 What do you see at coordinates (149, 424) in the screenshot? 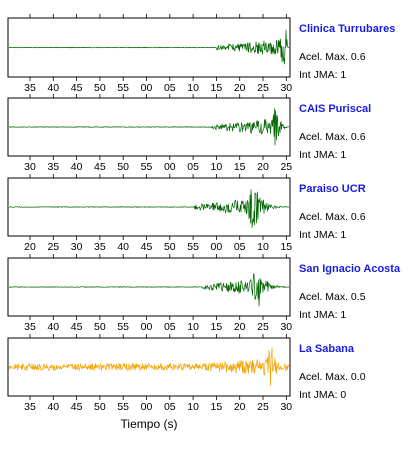
I see `x-axis-label: Tiempo (s)` at bounding box center [149, 424].